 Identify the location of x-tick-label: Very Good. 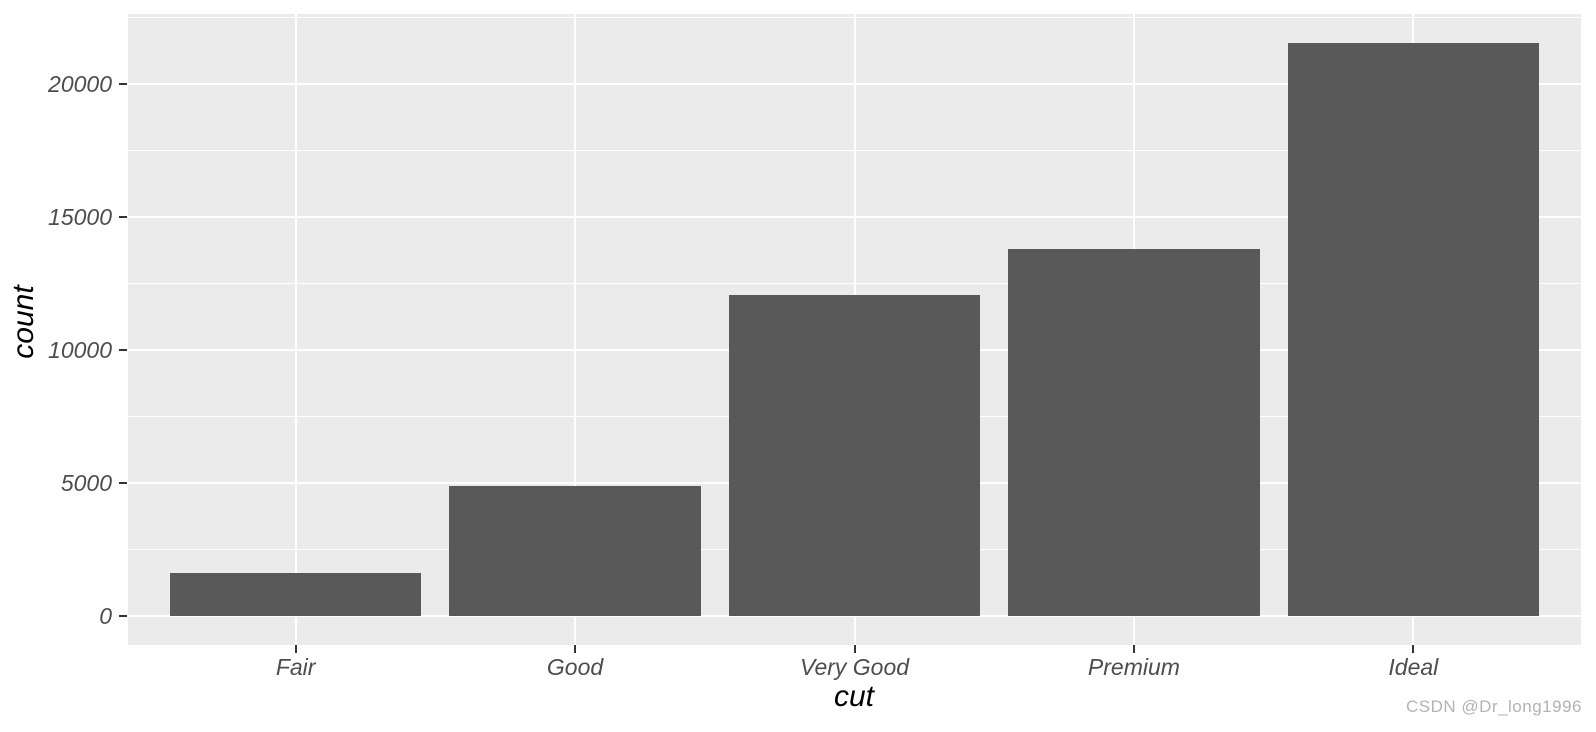
(854, 667).